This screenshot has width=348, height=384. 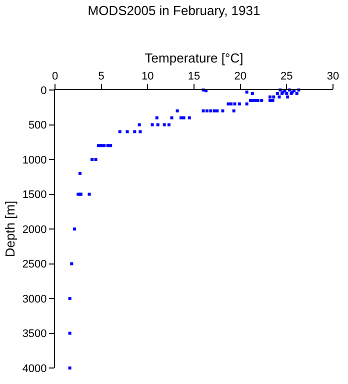 I want to click on x-tick-label: 30, so click(x=333, y=76).